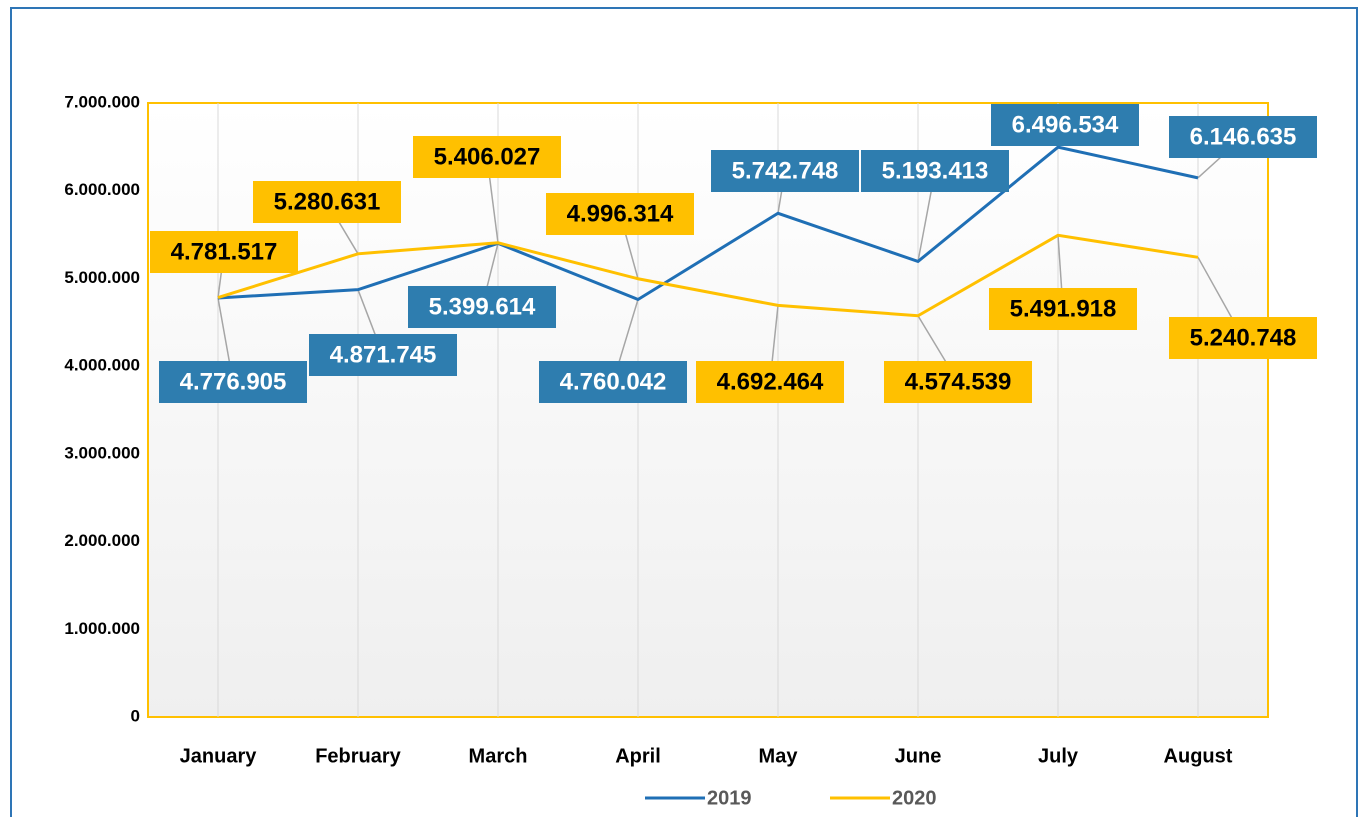 The image size is (1359, 817). I want to click on x-tick-label: April, so click(638, 756).